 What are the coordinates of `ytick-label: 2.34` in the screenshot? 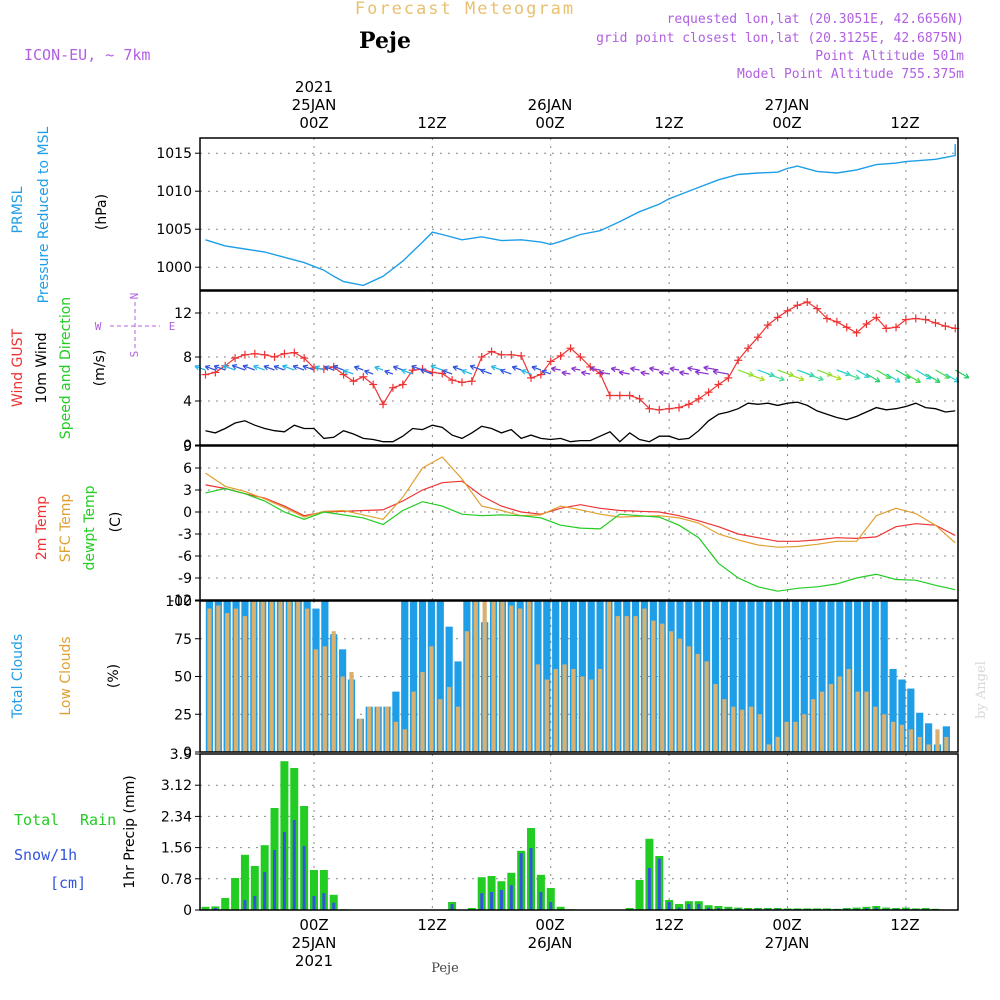 It's located at (176, 817).